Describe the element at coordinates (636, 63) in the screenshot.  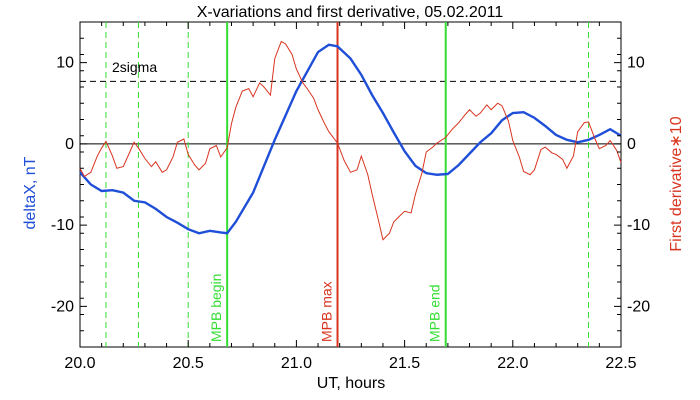
I see `y-right-tick-label: 10` at that location.